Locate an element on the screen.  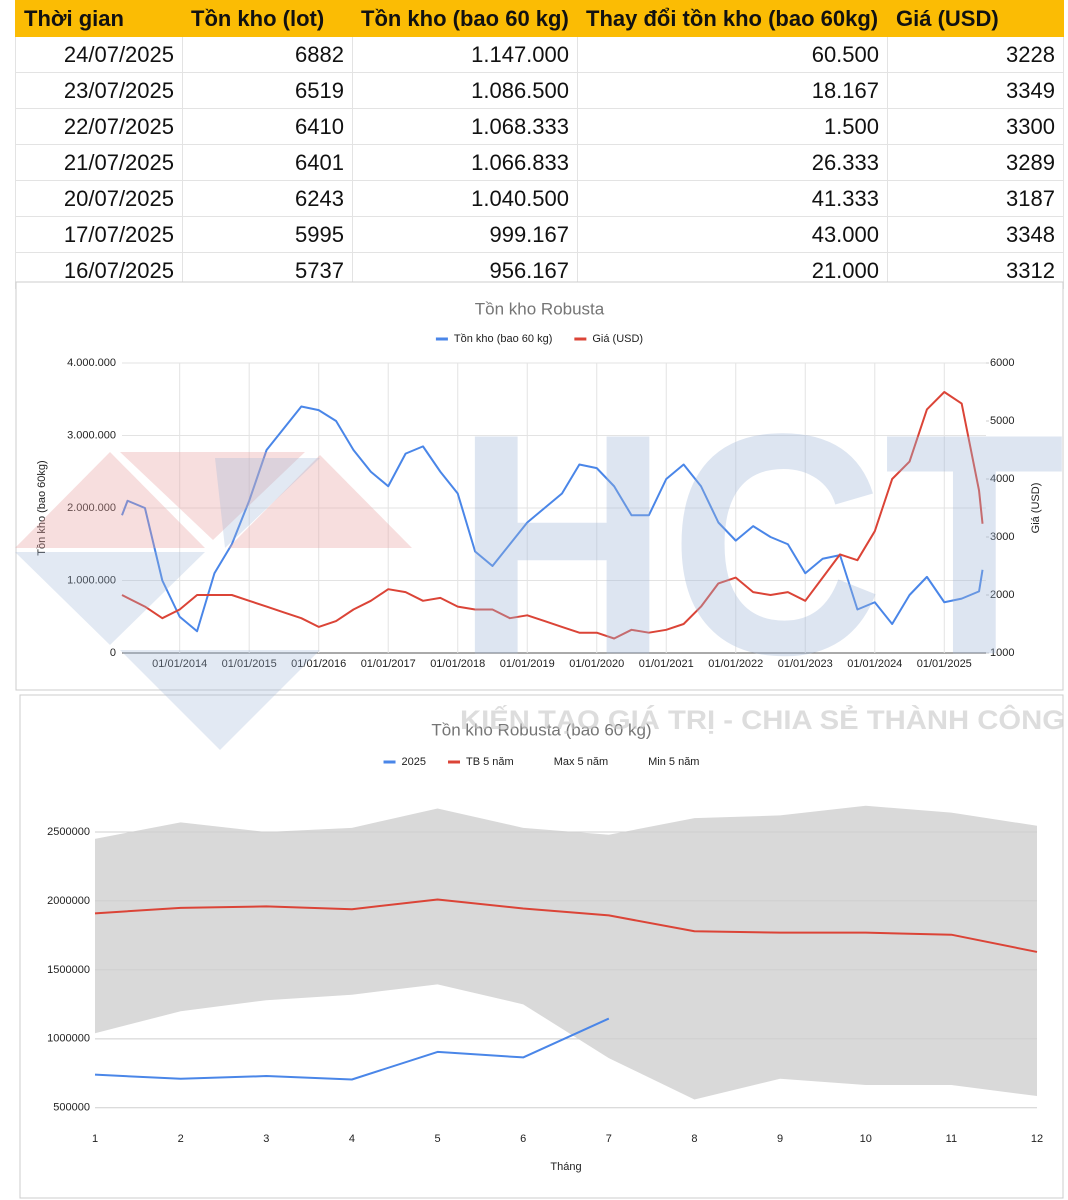
table-cell: 1.066.833 is located at coordinates (465, 162).